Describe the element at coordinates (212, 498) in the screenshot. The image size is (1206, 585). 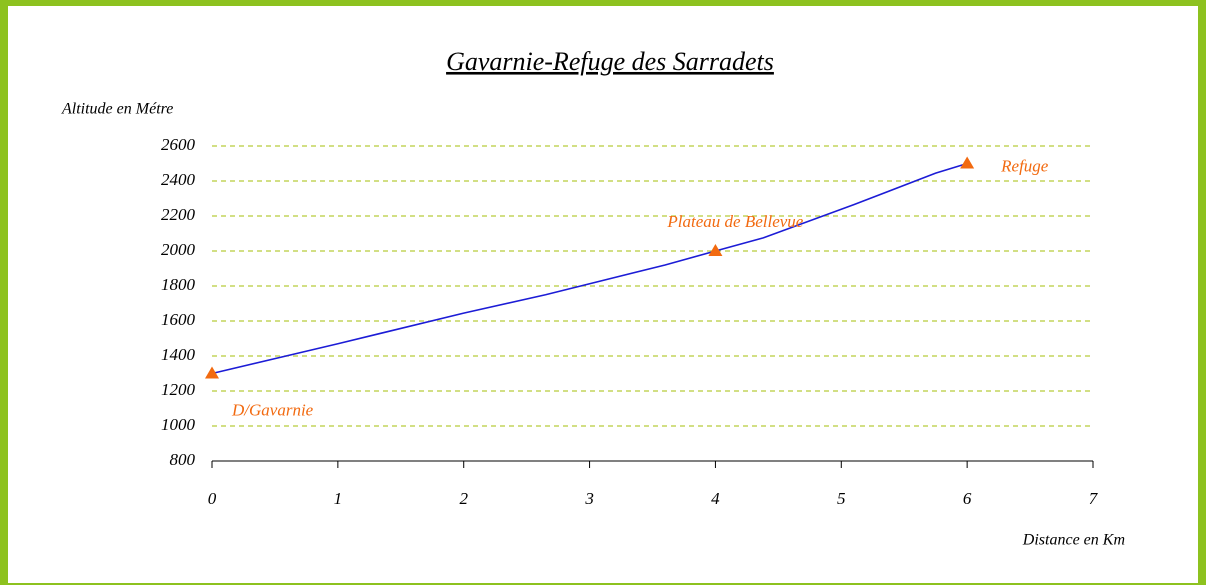
I see `x-tick-label: 0` at that location.